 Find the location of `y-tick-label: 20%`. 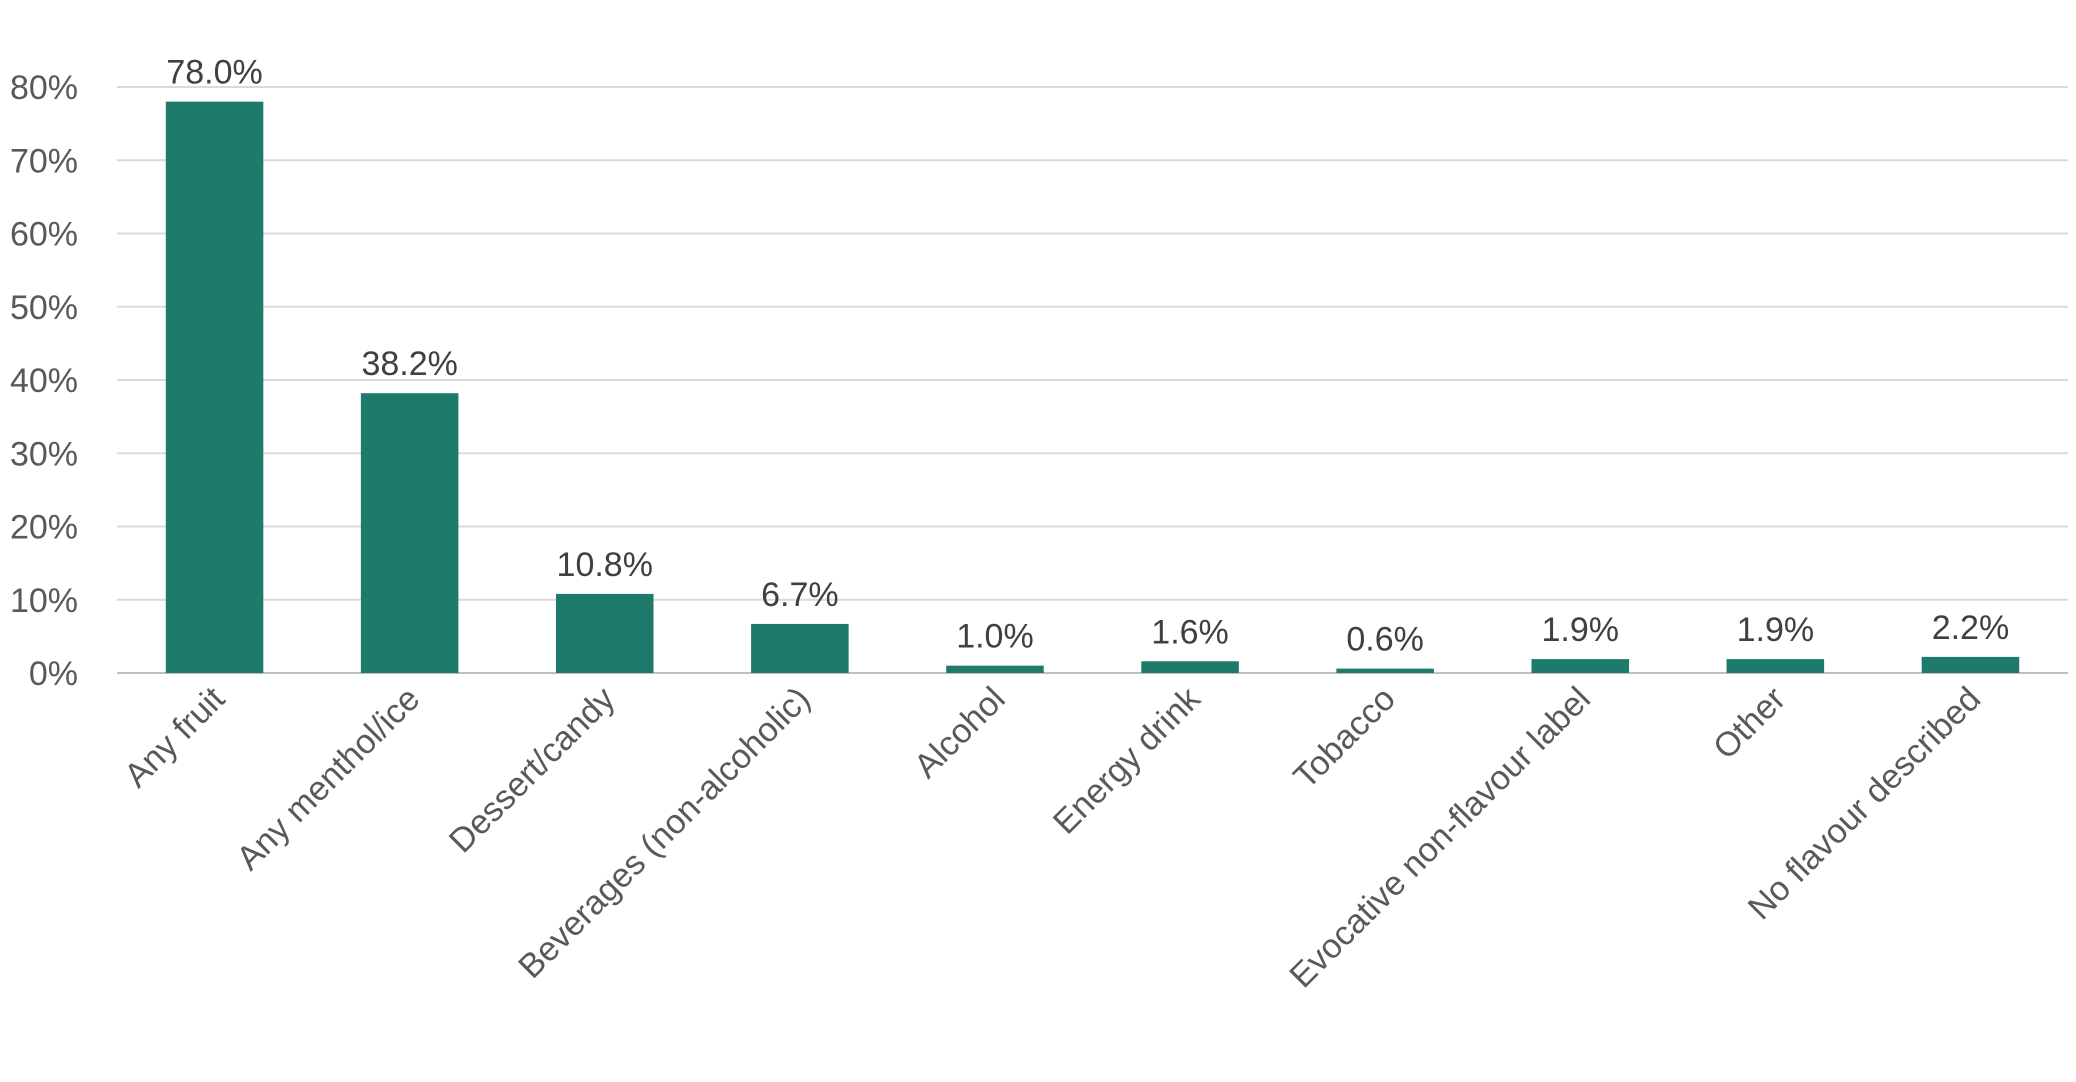

y-tick-label: 20% is located at coordinates (44, 528).